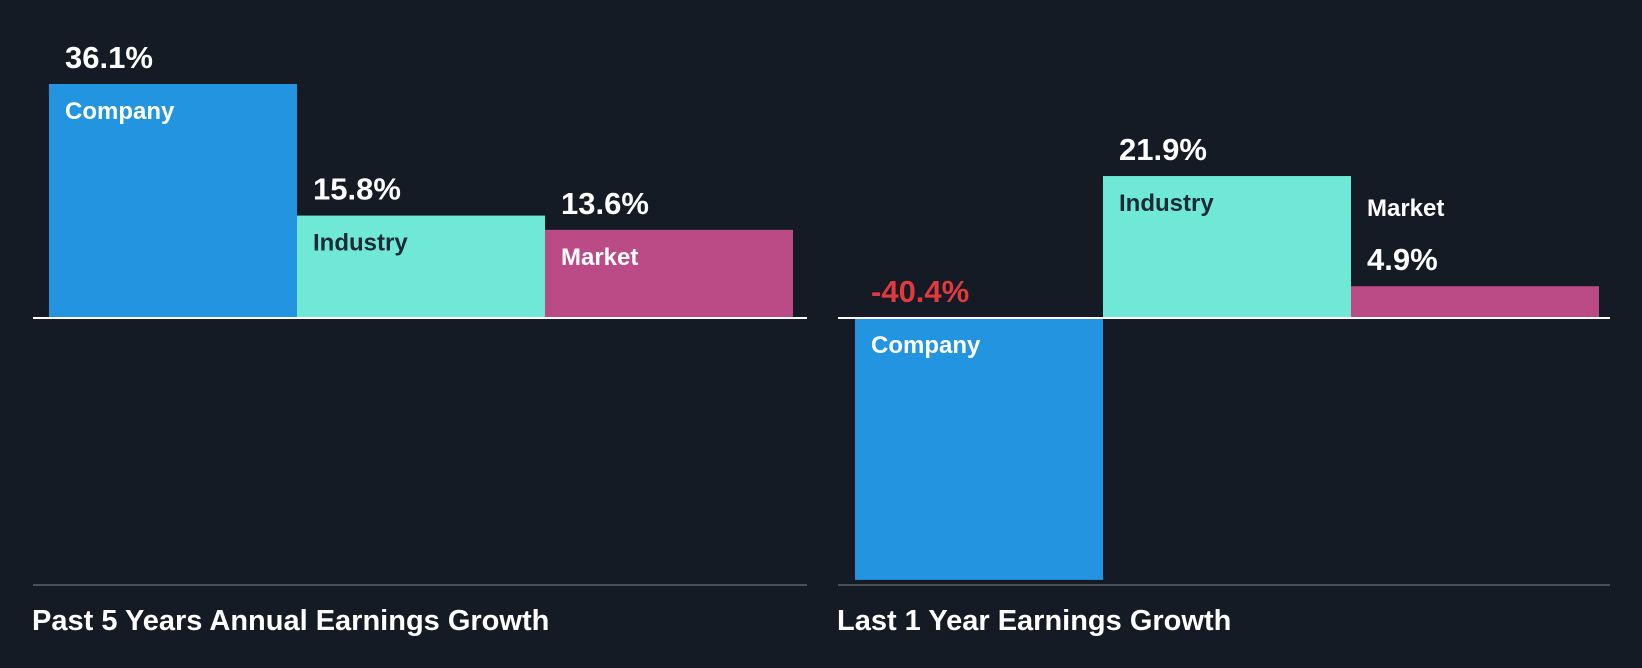  Describe the element at coordinates (357, 189) in the screenshot. I see `value-label-industry: 15.8%` at that location.